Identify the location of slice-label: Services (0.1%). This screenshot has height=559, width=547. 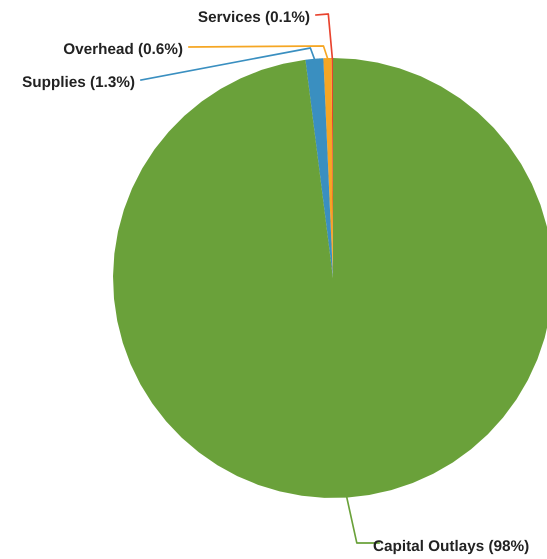
(254, 18).